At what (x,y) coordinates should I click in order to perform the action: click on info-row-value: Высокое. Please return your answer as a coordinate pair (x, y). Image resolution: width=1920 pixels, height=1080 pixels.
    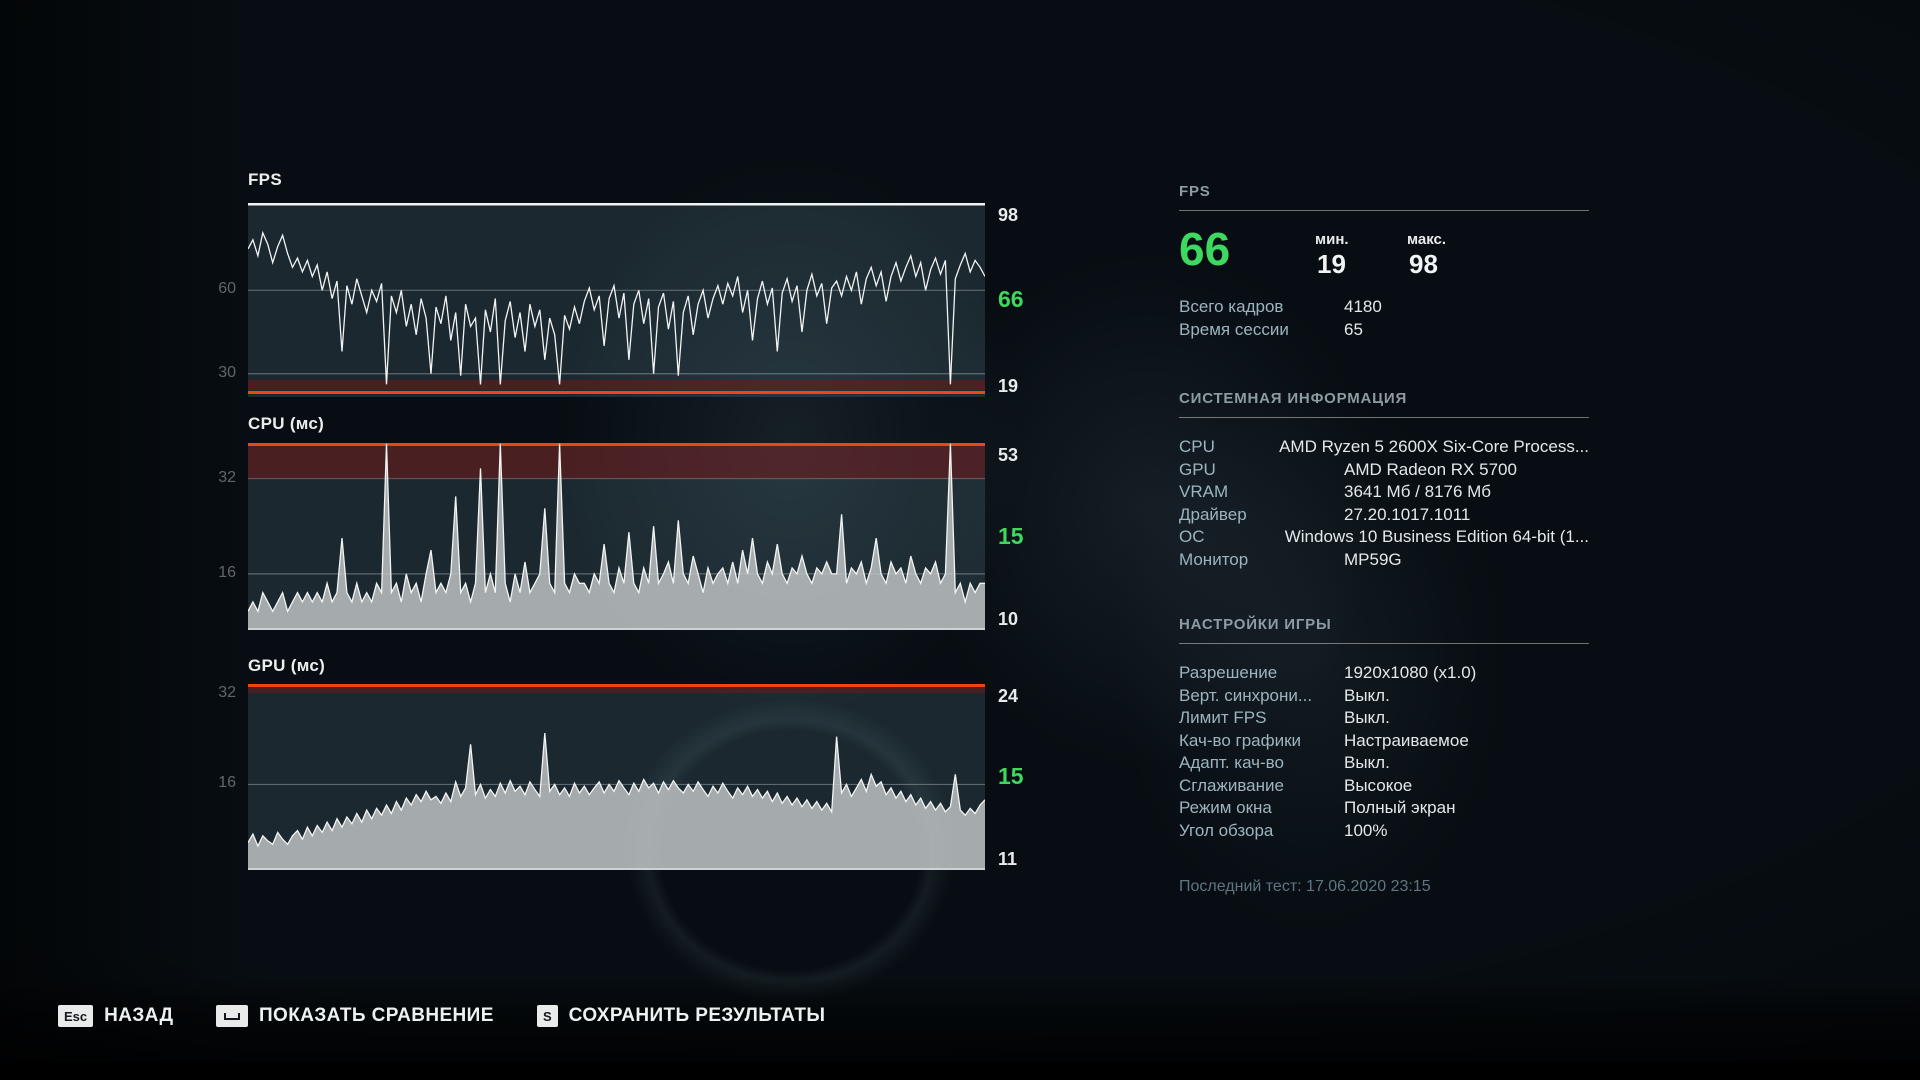
    Looking at the image, I should click on (1378, 785).